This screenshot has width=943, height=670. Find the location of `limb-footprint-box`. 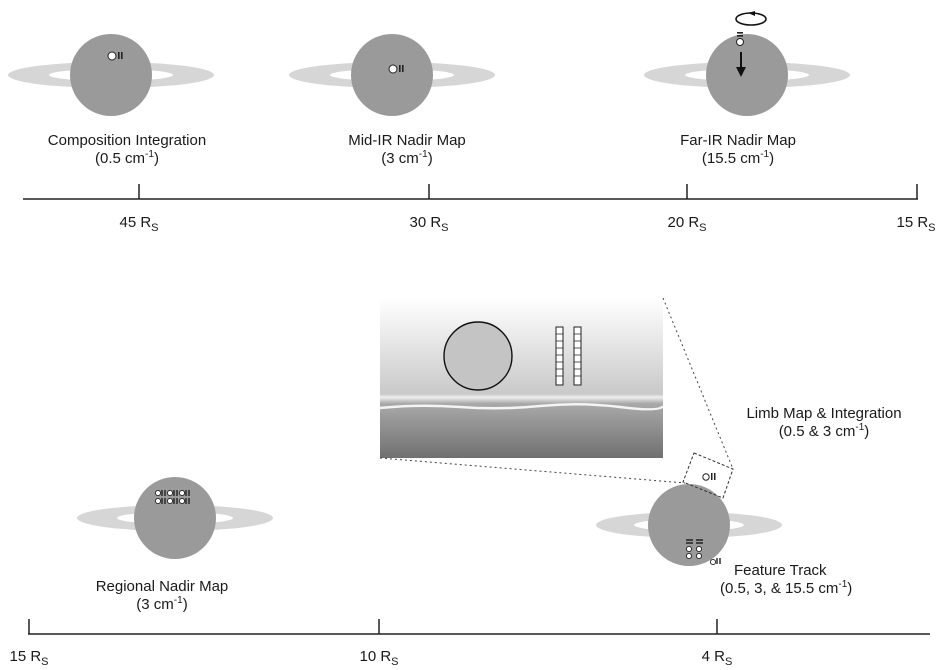

limb-footprint-box is located at coordinates (708, 475).